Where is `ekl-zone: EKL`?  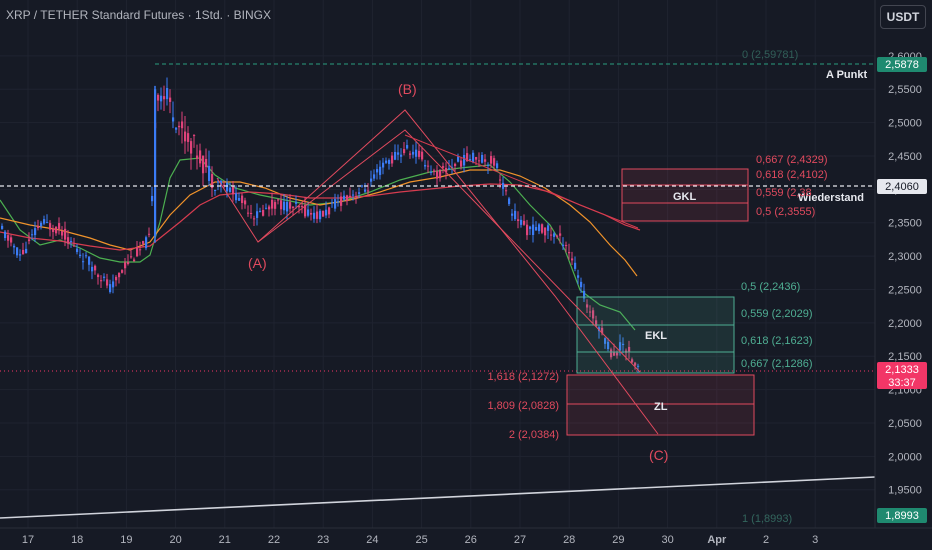 ekl-zone: EKL is located at coordinates (655, 335).